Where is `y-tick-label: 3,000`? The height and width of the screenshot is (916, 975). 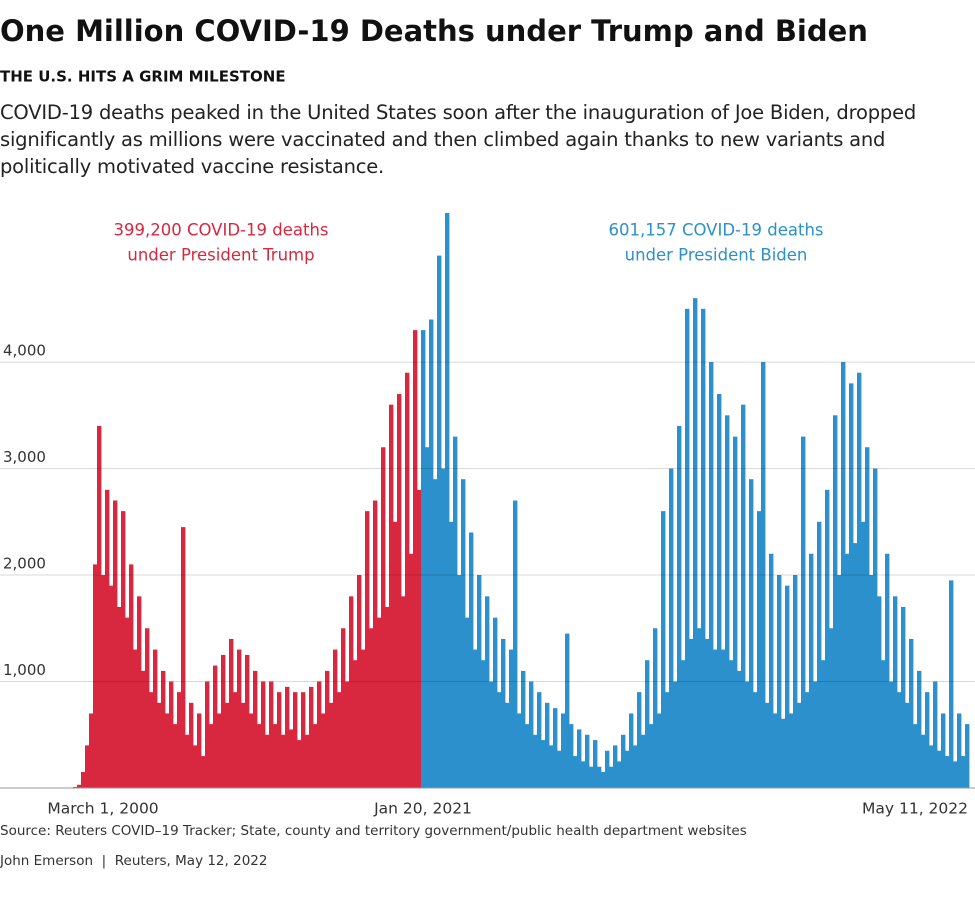
y-tick-label: 3,000 is located at coordinates (24, 457).